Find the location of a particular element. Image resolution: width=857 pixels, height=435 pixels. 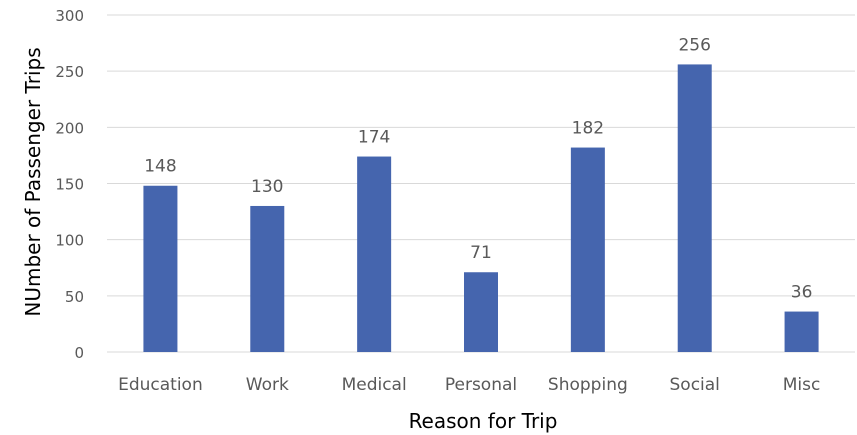

x-category-label: Work is located at coordinates (267, 385).